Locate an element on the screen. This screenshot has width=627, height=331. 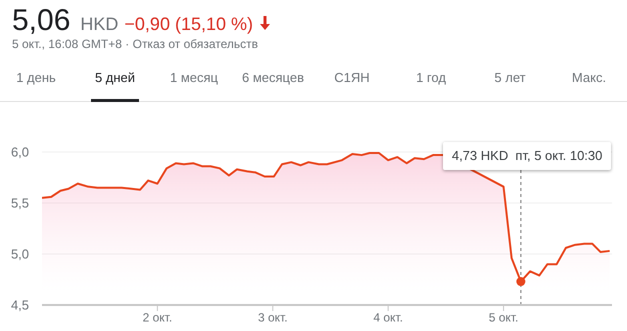
text: 6 месяцев is located at coordinates (273, 78).